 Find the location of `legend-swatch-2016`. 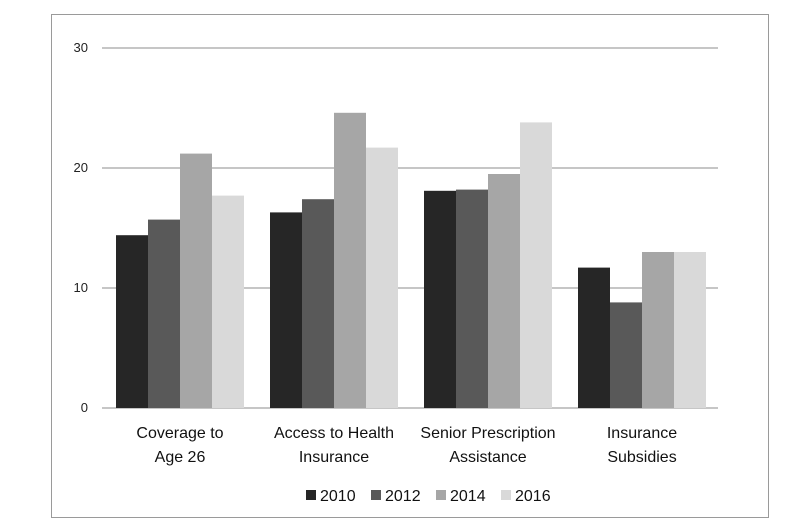

legend-swatch-2016 is located at coordinates (506, 495).